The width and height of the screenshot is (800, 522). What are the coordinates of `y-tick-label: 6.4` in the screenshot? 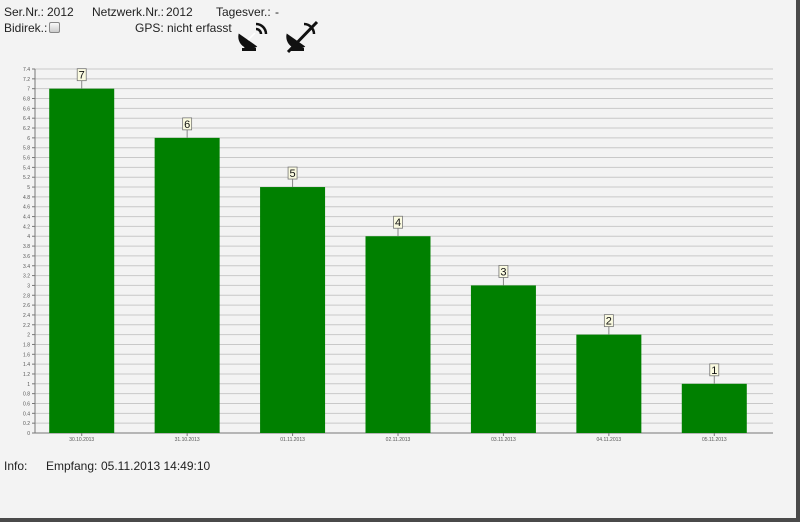 It's located at (26, 119).